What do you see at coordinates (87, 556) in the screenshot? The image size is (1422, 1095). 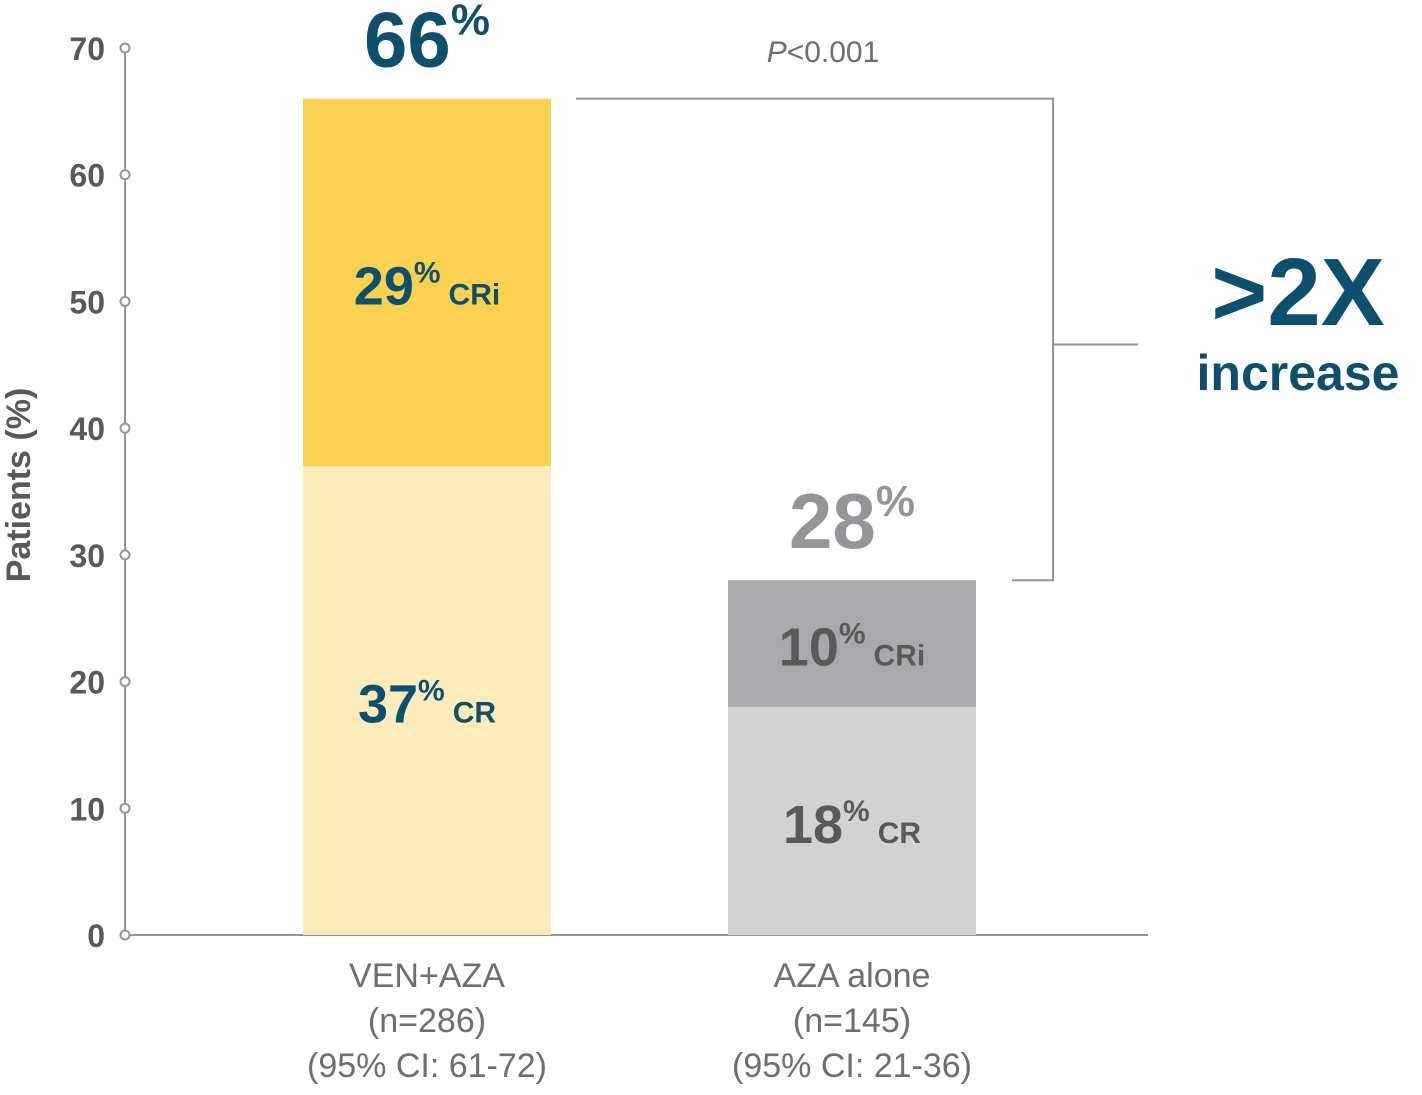 I see `y-tick-label: 30` at bounding box center [87, 556].